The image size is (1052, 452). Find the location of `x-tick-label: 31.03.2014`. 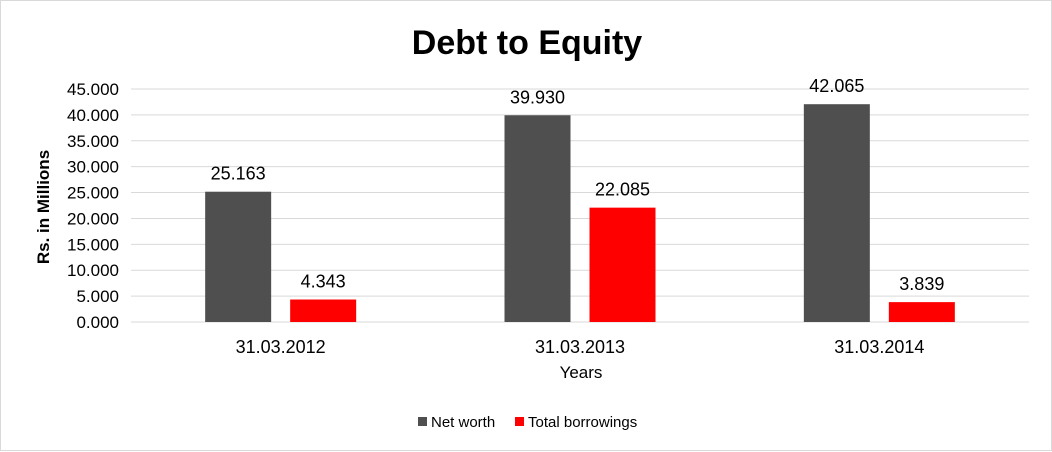

x-tick-label: 31.03.2014 is located at coordinates (879, 347).